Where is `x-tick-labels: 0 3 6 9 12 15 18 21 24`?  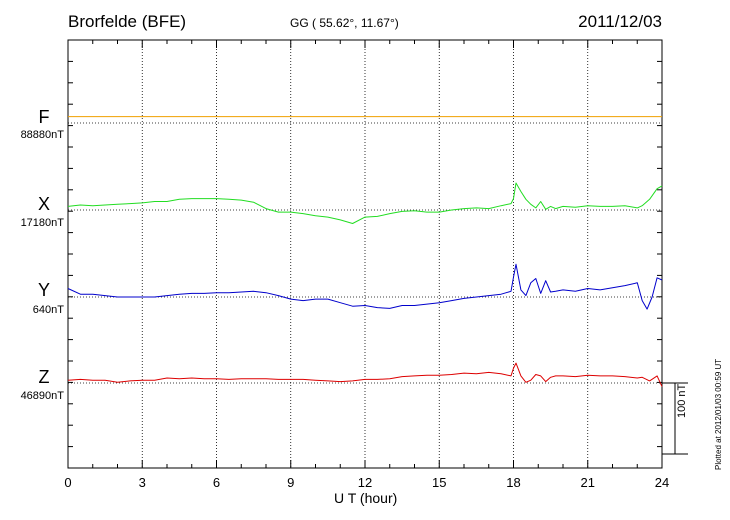
x-tick-labels: 0 3 6 9 12 15 18 21 24 is located at coordinates (366, 482).